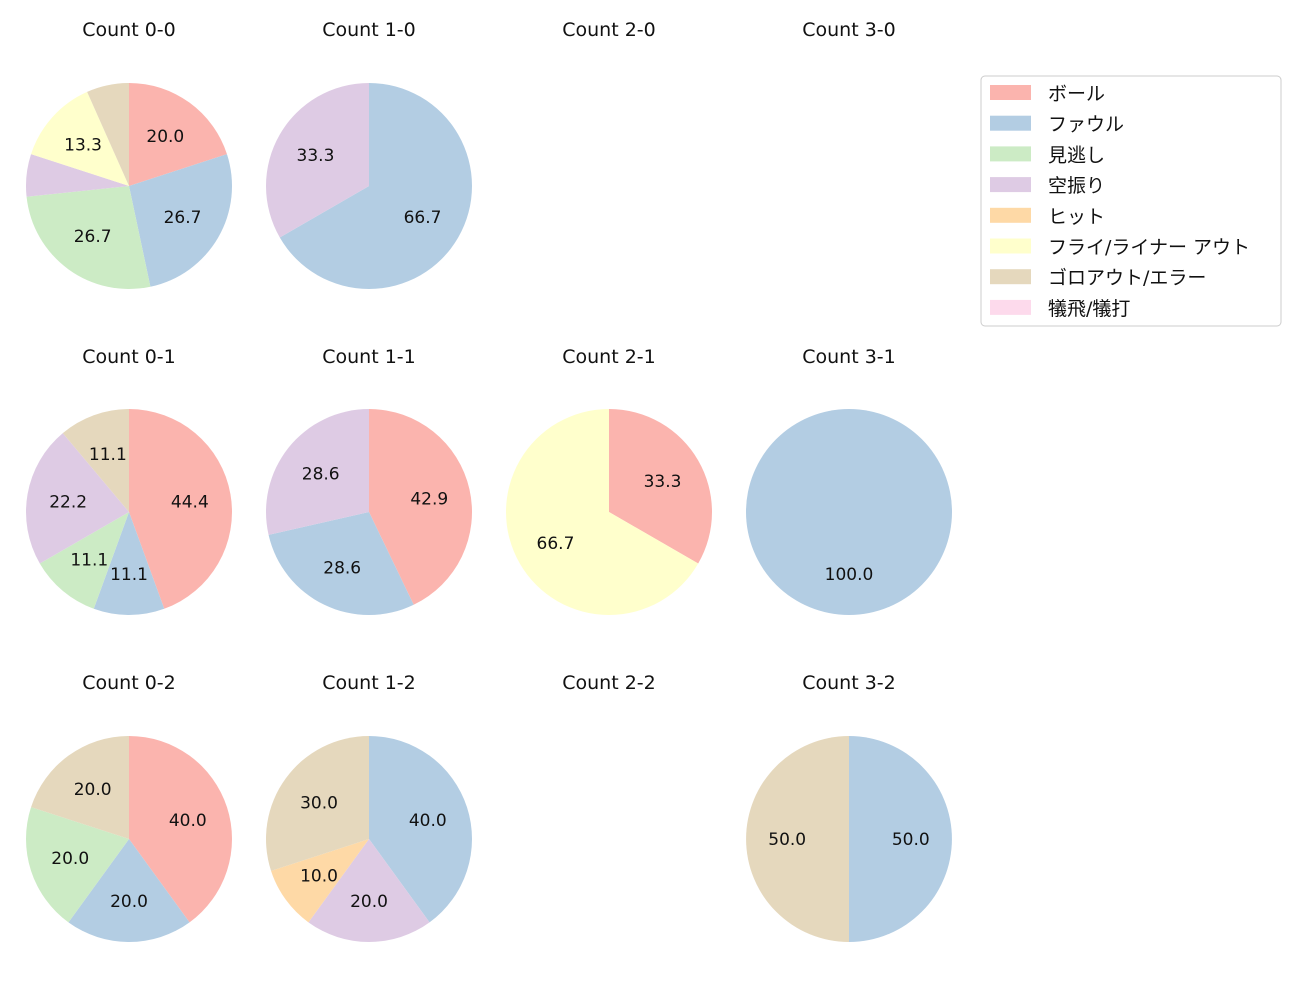  I want to click on slice-label: 50.0, so click(911, 840).